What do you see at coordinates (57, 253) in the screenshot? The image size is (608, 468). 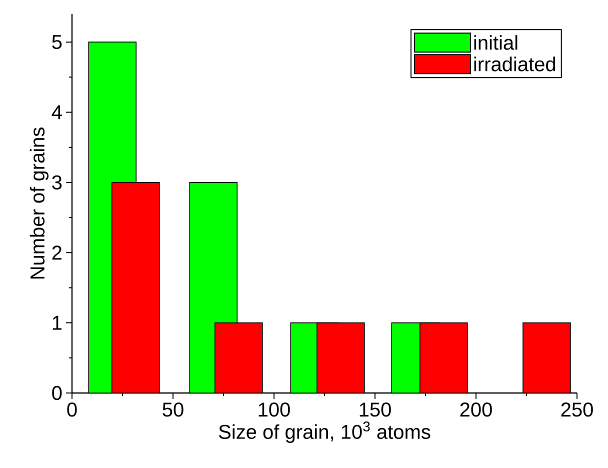 I see `y-tick-label: 2` at bounding box center [57, 253].